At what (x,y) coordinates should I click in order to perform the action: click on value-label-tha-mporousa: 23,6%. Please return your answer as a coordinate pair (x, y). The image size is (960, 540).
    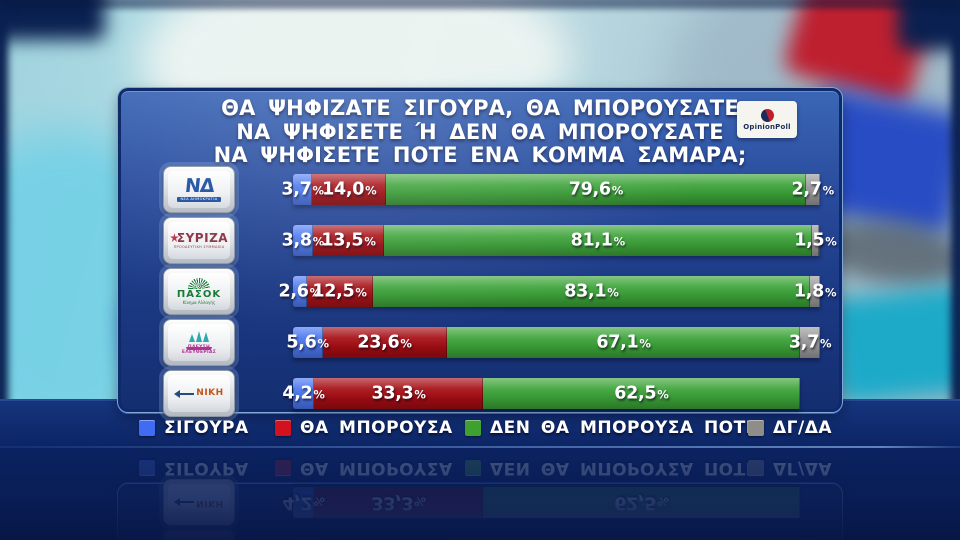
    Looking at the image, I should click on (384, 342).